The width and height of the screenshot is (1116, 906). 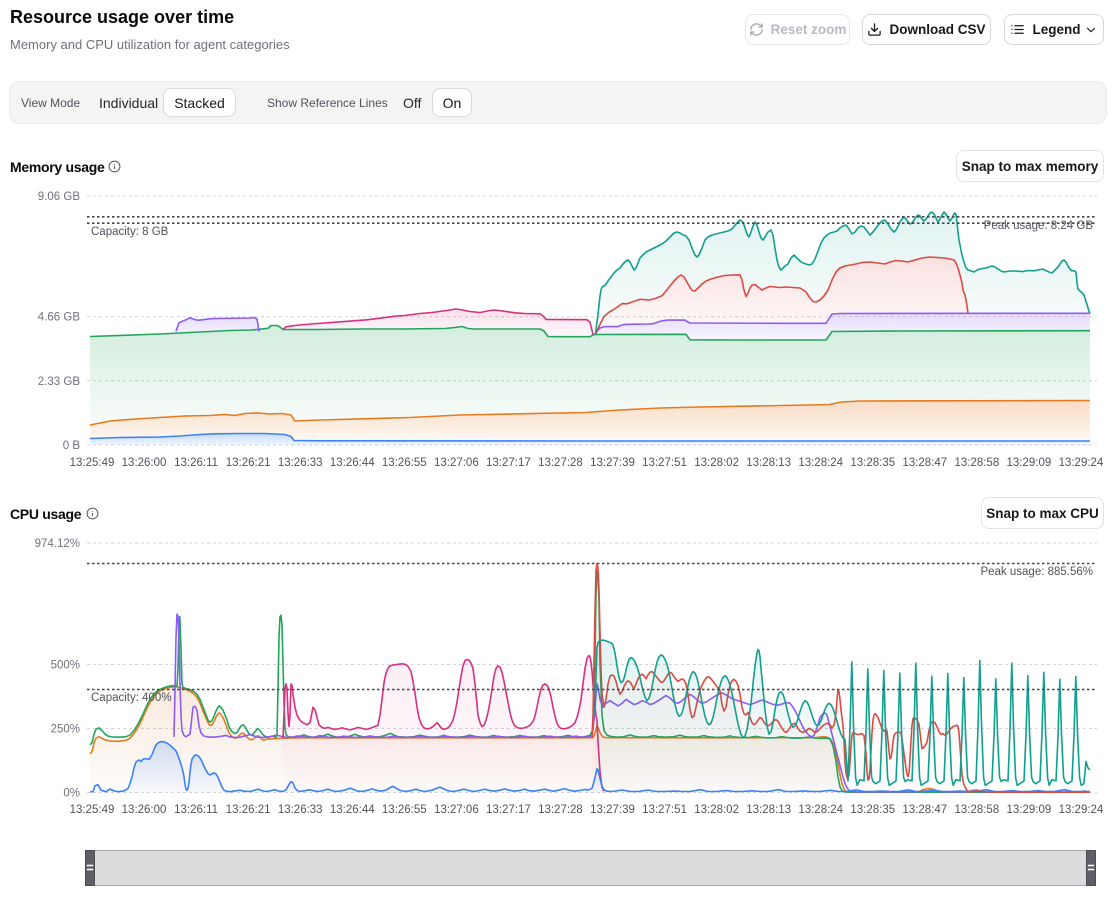 I want to click on svg-text: 2.33 GB, so click(x=59, y=382).